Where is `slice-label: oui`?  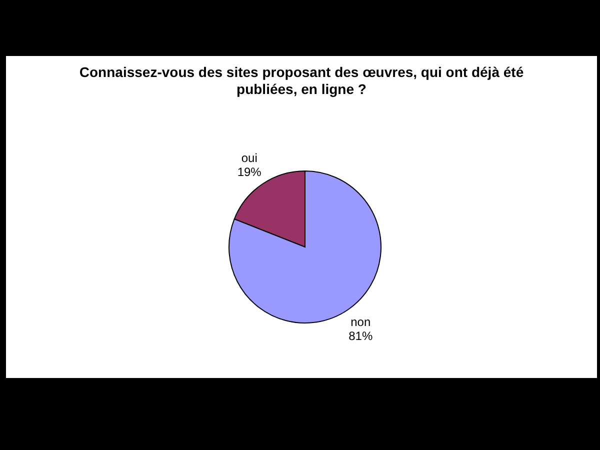 slice-label: oui is located at coordinates (249, 158).